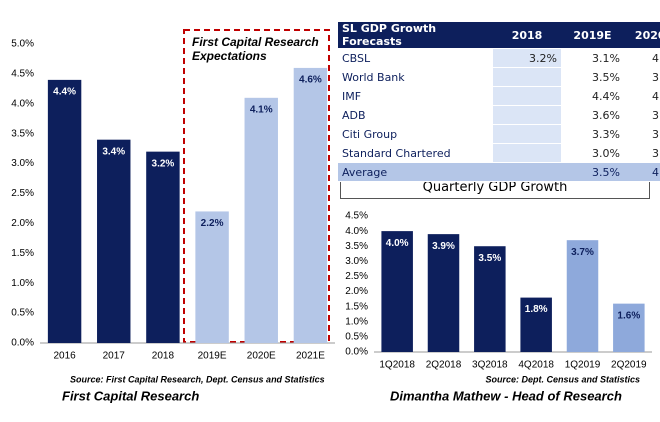 This screenshot has width=660, height=422. Describe the element at coordinates (582, 252) in the screenshot. I see `value-label: 3.7%` at that location.